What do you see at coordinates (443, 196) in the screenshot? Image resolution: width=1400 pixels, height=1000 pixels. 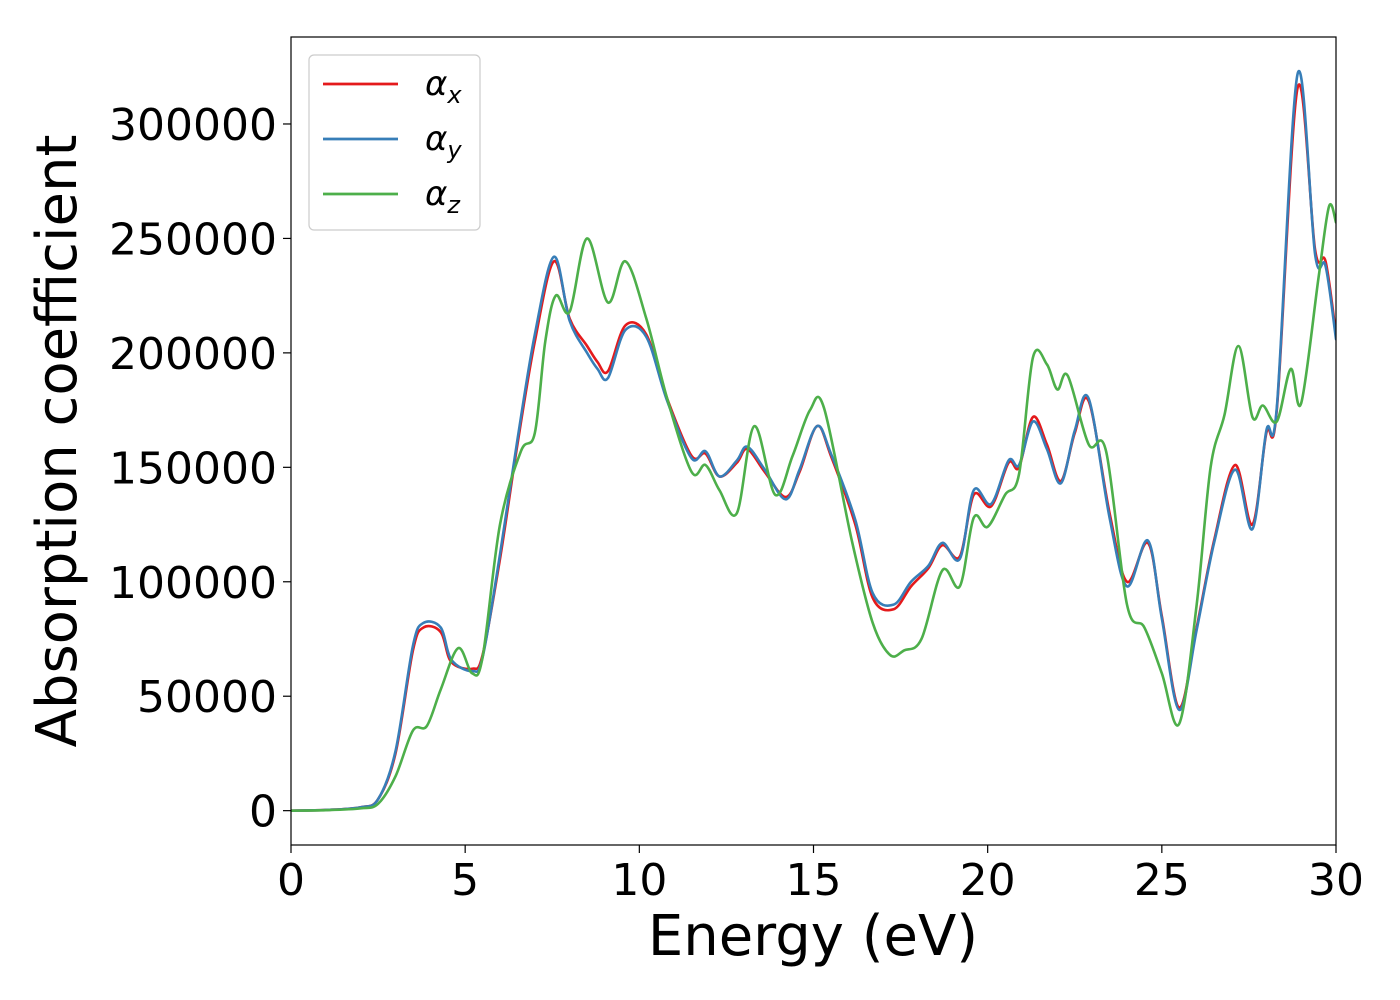 I see `legend-label-z: αz` at bounding box center [443, 196].